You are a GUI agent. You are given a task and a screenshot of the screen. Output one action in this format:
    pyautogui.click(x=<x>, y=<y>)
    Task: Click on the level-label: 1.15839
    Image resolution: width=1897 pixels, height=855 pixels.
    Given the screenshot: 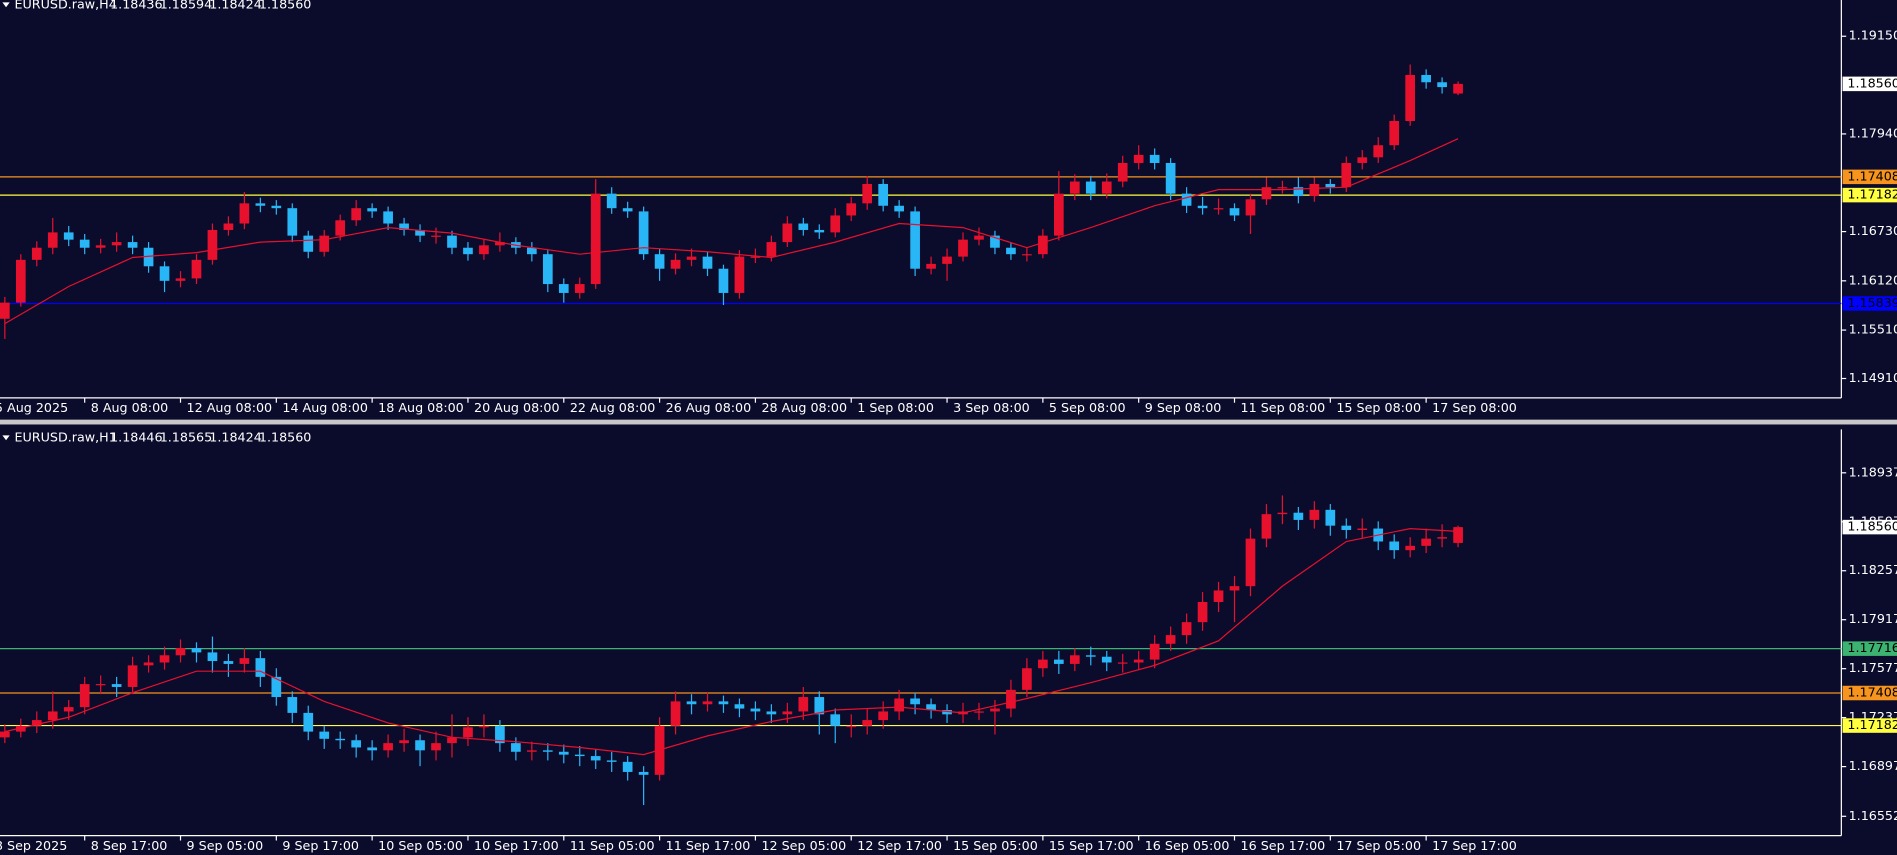 What is the action you would take?
    pyautogui.click(x=1872, y=302)
    